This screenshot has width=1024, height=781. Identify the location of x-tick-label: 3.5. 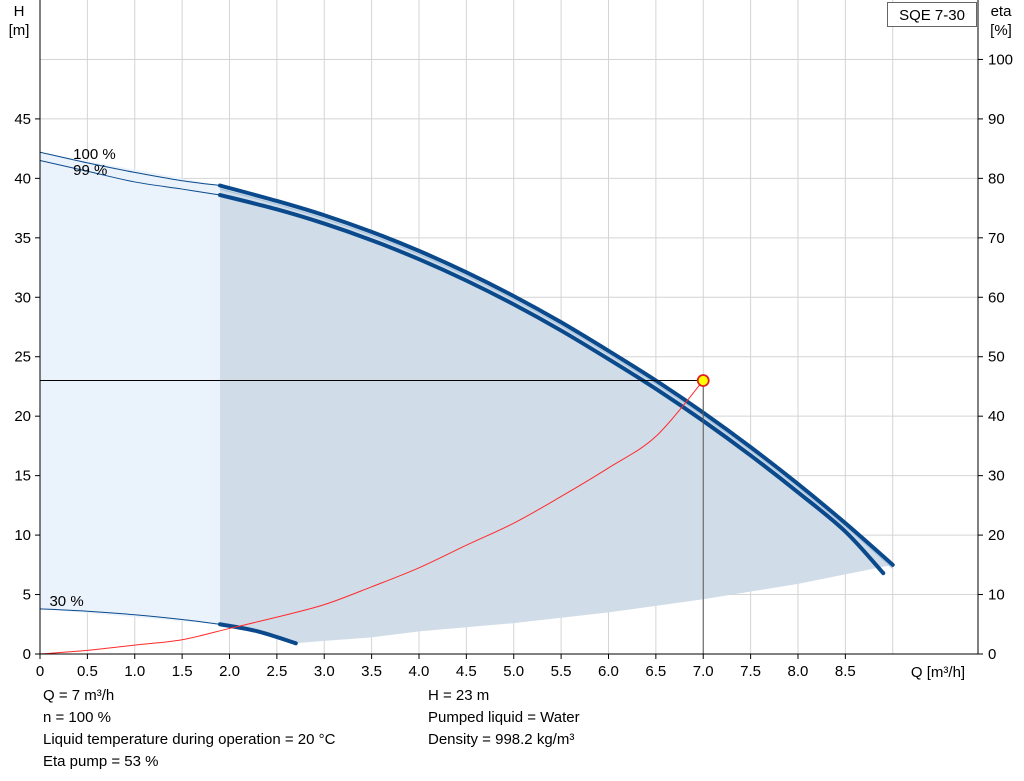
(371, 671).